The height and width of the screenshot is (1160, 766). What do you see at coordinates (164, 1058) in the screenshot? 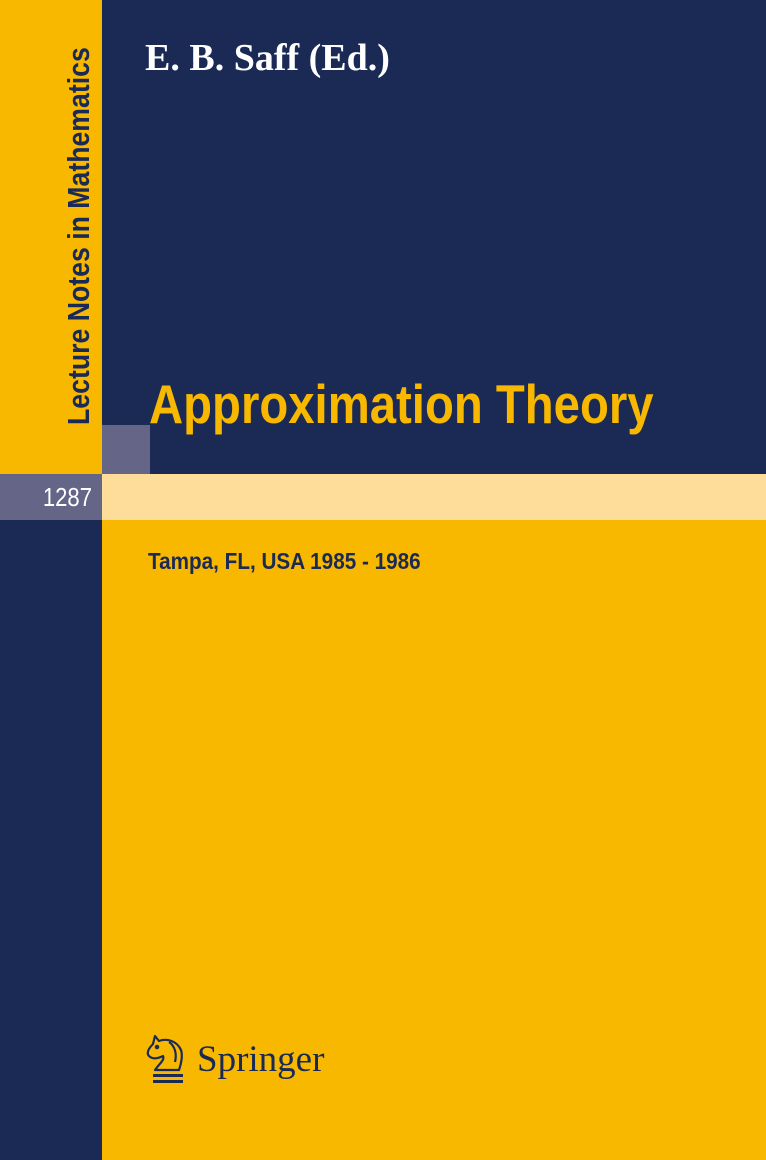
I see `springer-horse-icon` at bounding box center [164, 1058].